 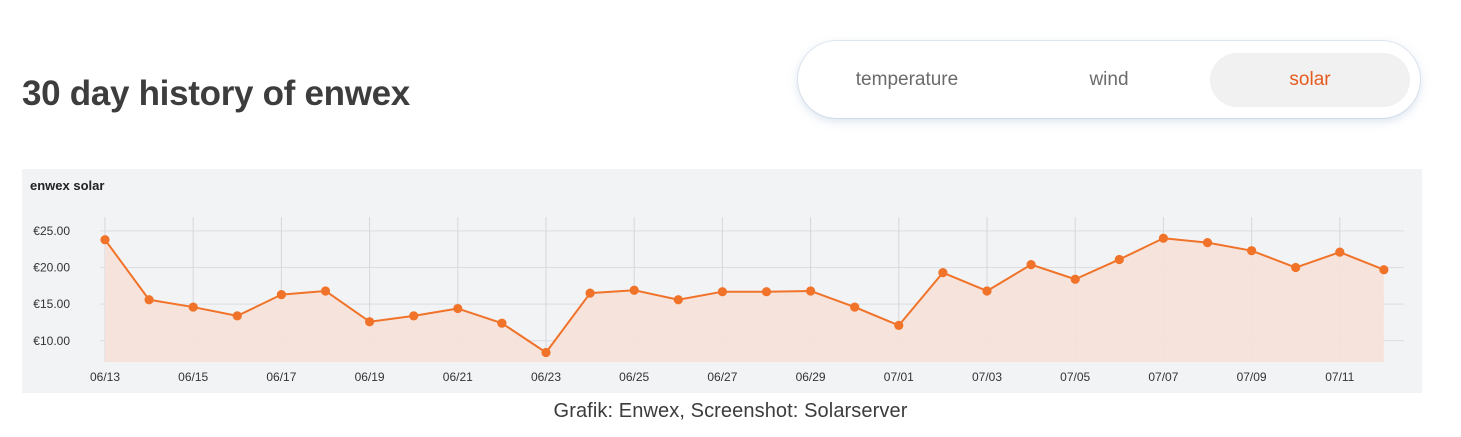 What do you see at coordinates (1075, 377) in the screenshot?
I see `x-tick-label: 07/05` at bounding box center [1075, 377].